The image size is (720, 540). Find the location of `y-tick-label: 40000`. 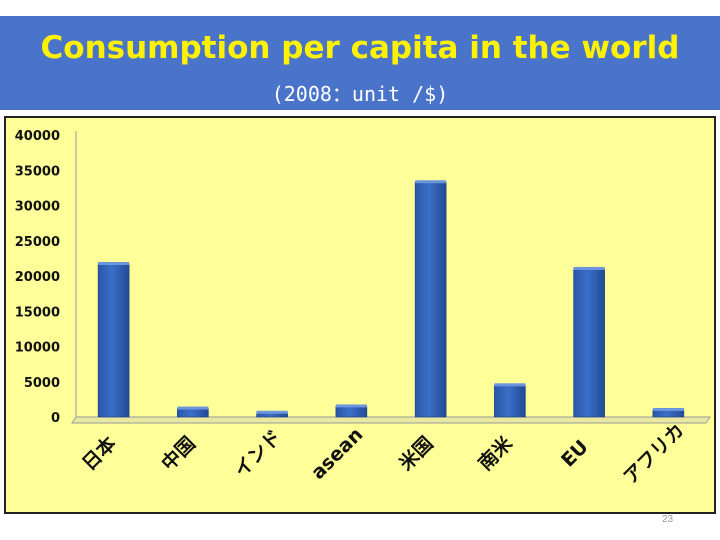

y-tick-label: 40000 is located at coordinates (37, 136).